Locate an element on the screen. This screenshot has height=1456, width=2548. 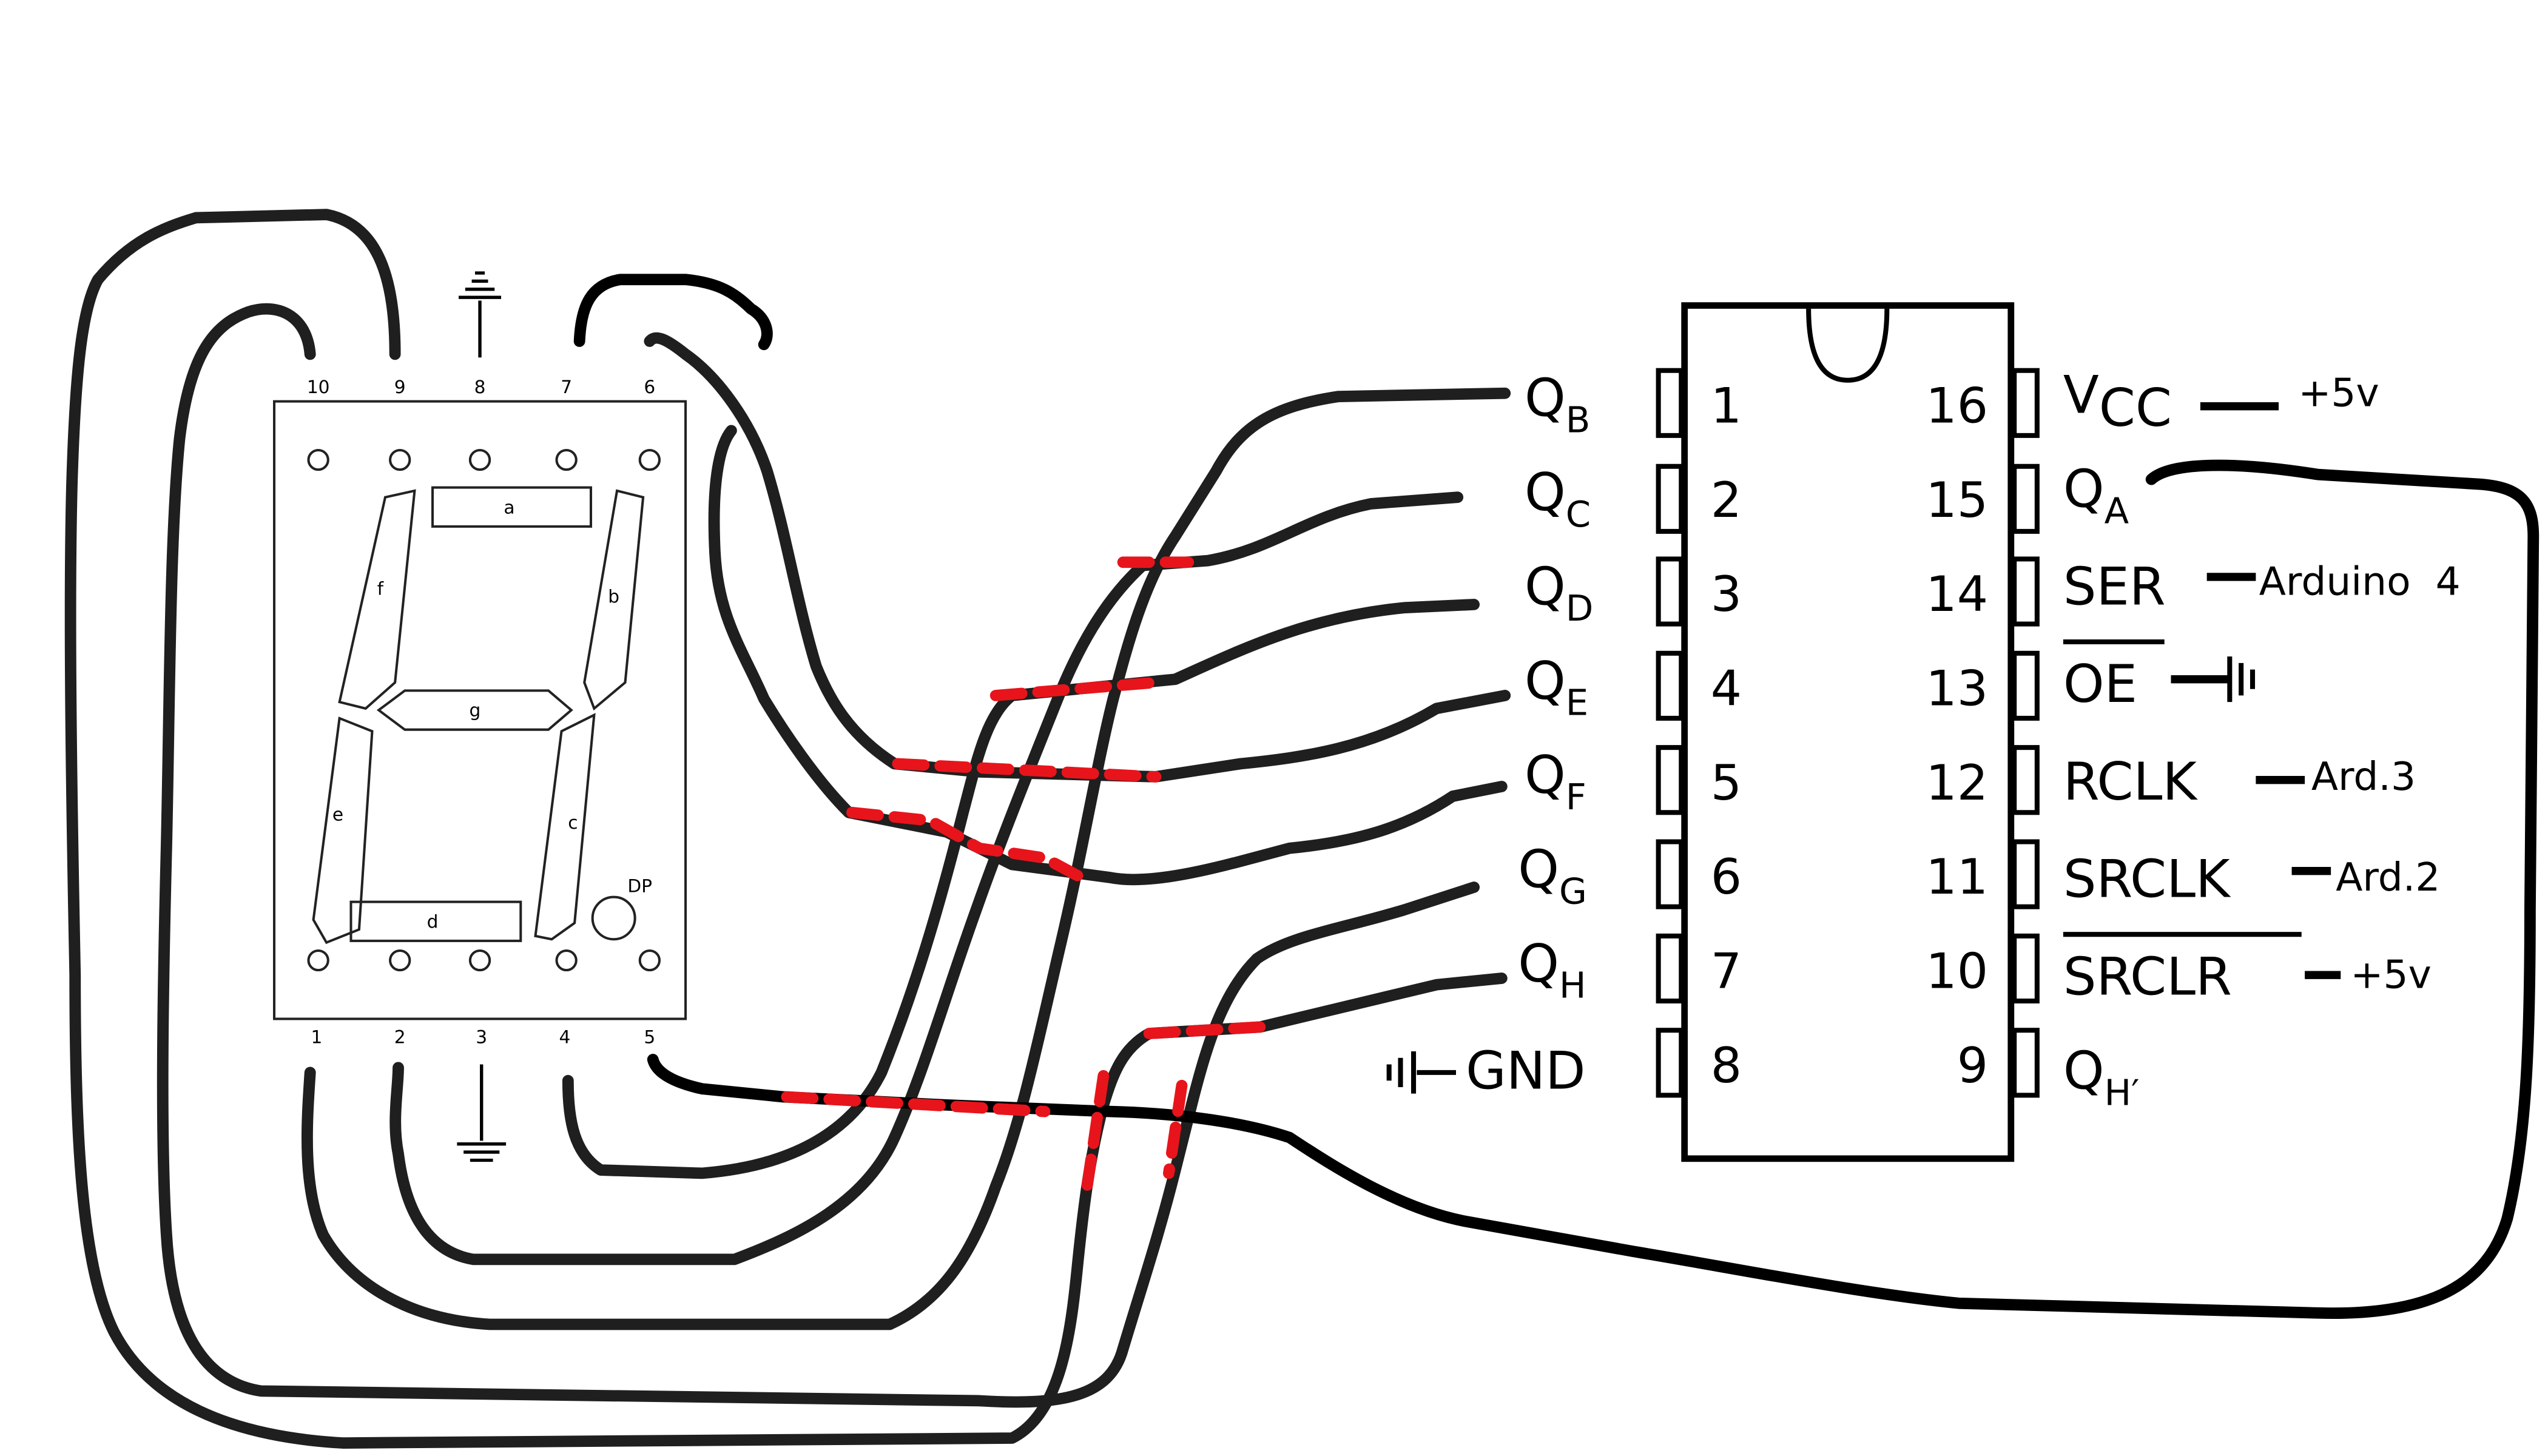
ic-pin-10: 10 is located at coordinates (1957, 971).